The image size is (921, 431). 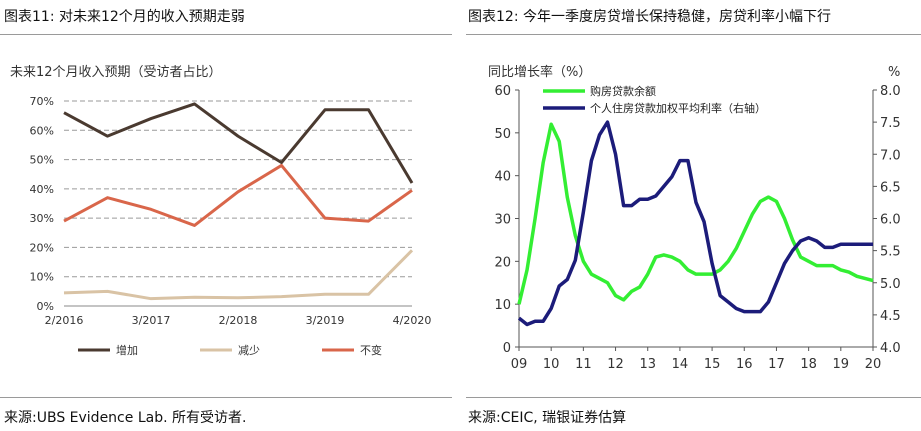 What do you see at coordinates (45, 306) in the screenshot?
I see `y-tick-label: 0%` at bounding box center [45, 306].